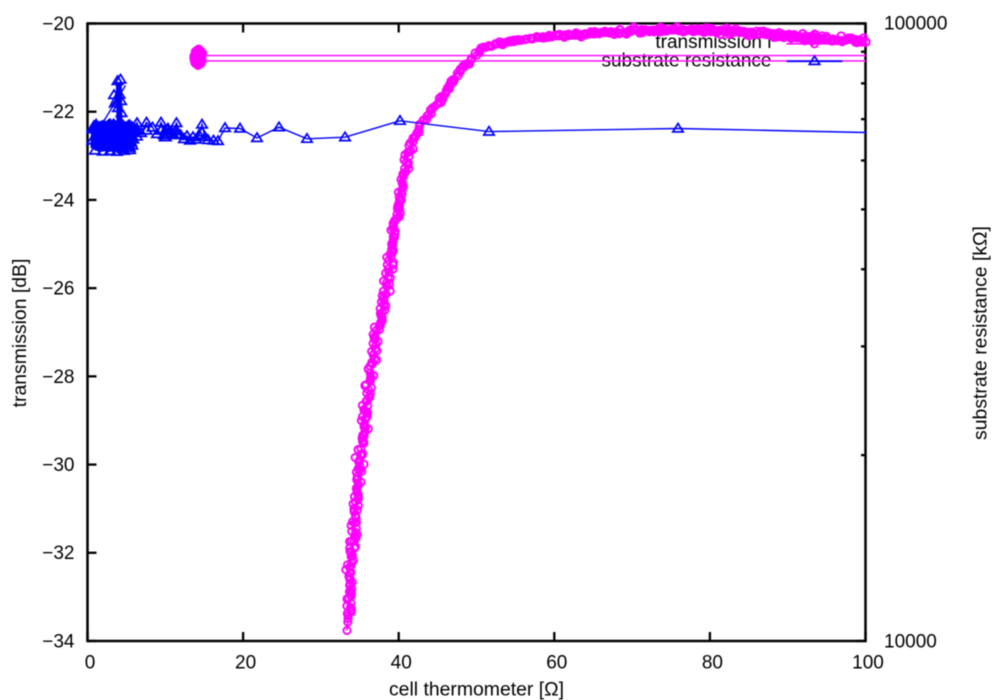 The image size is (1000, 700). What do you see at coordinates (868, 662) in the screenshot?
I see `svg-text: 100` at bounding box center [868, 662].